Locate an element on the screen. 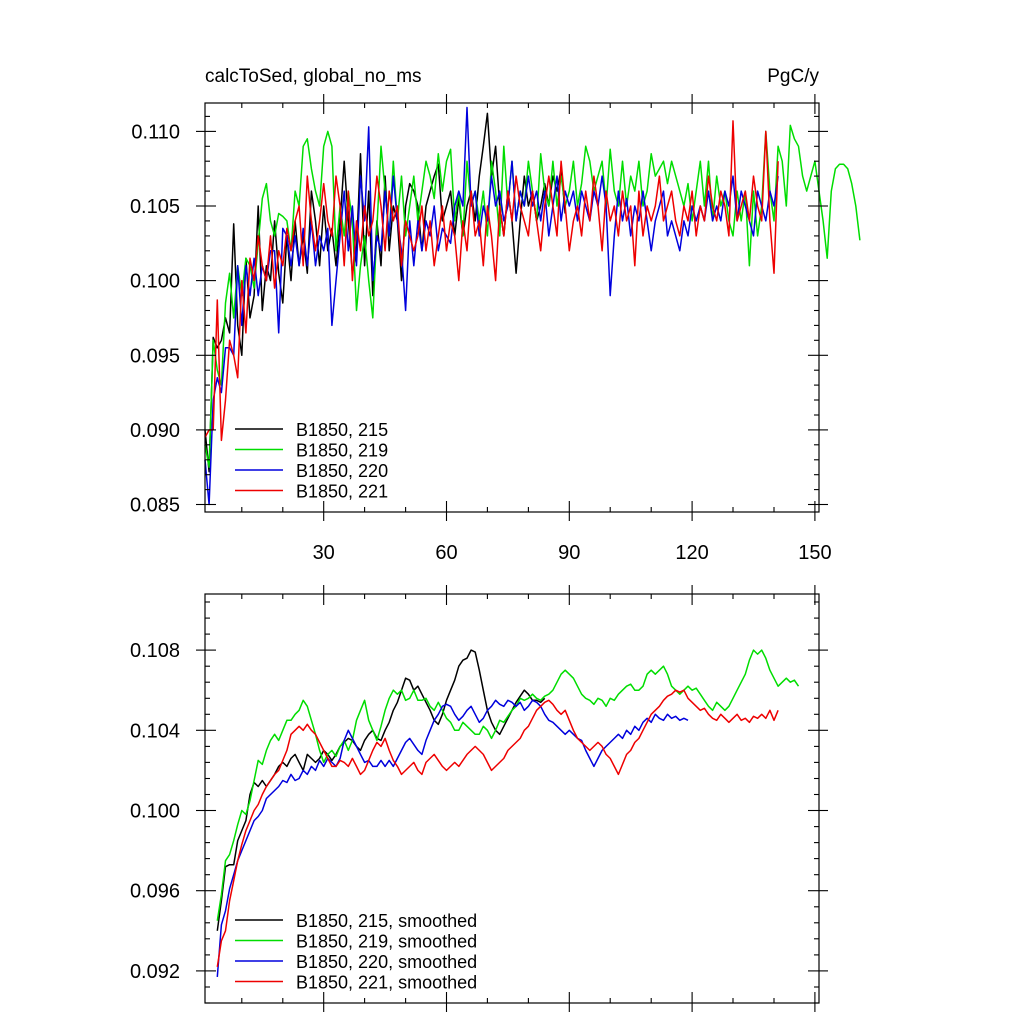  top-x-tick-label: 60 is located at coordinates (446, 553).